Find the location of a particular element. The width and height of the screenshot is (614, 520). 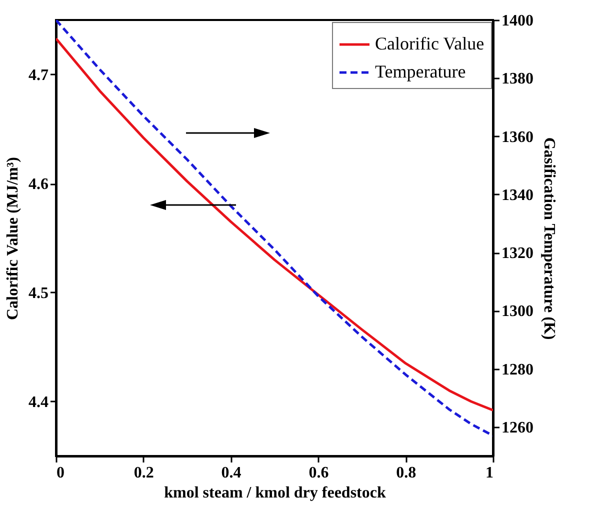

y-tick-label: 4.5 is located at coordinates (38, 293).